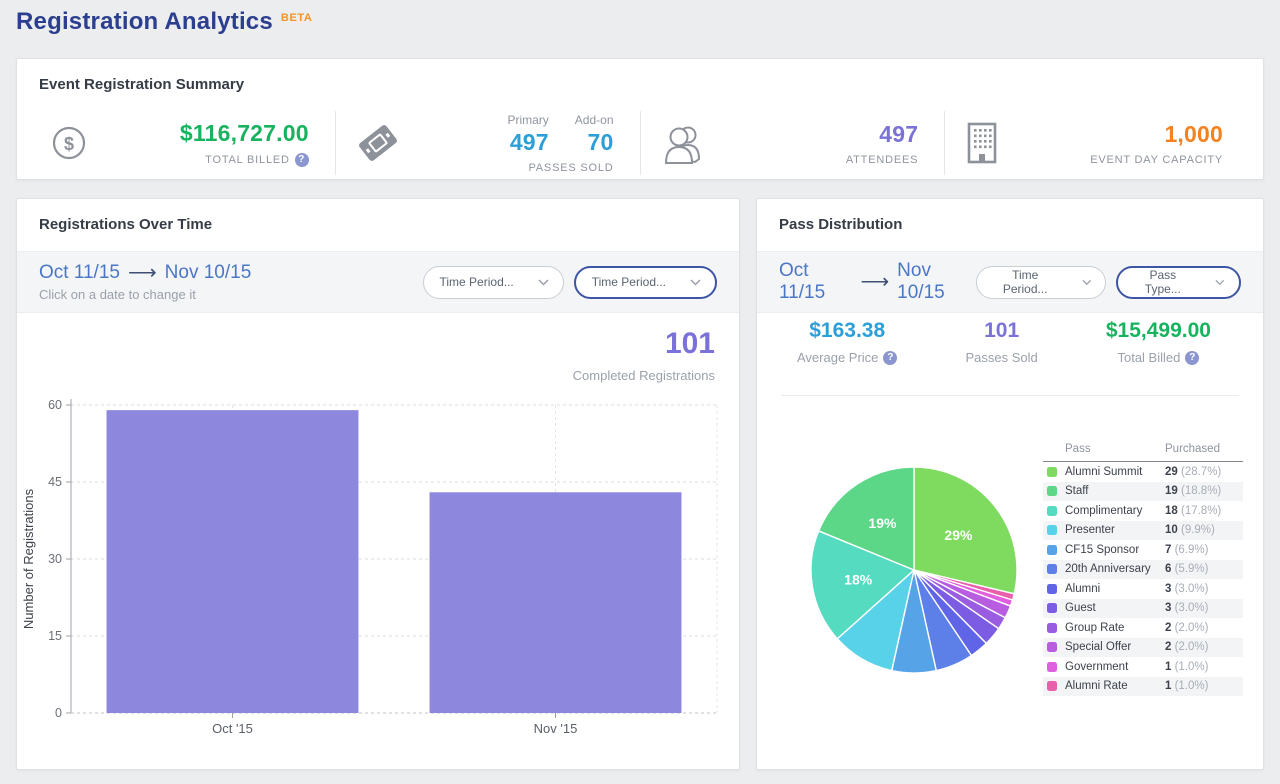  I want to click on addon-passes-value: 70, so click(600, 141).